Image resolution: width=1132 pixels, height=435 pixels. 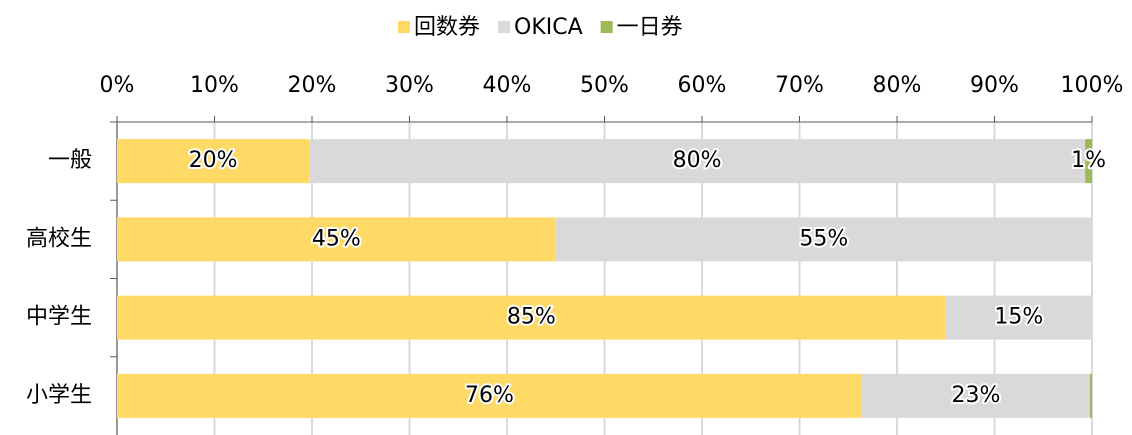 I want to click on value-label: 45%, so click(x=336, y=238).